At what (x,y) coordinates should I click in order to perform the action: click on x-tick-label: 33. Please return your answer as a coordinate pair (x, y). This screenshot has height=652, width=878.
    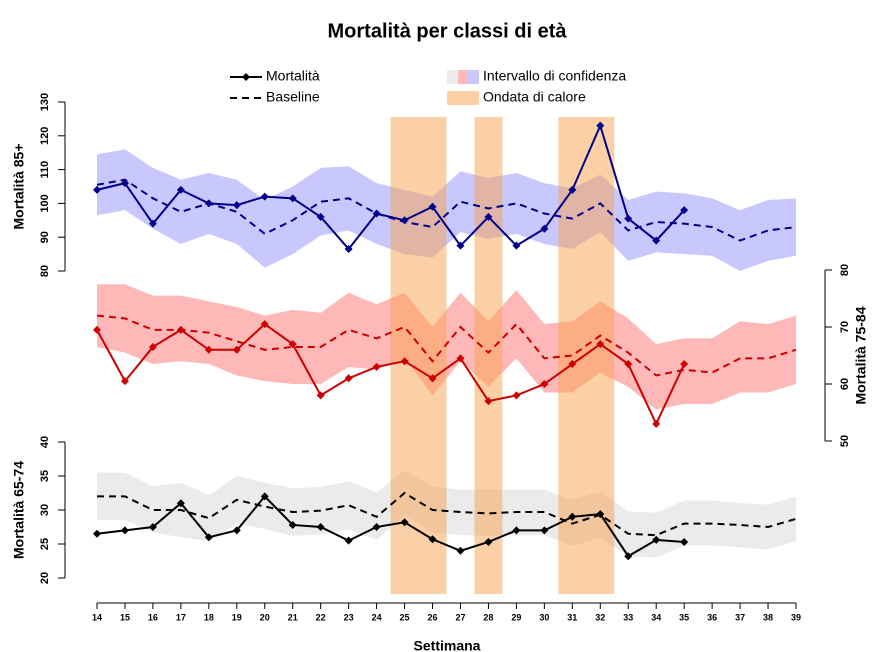
    Looking at the image, I should click on (628, 617).